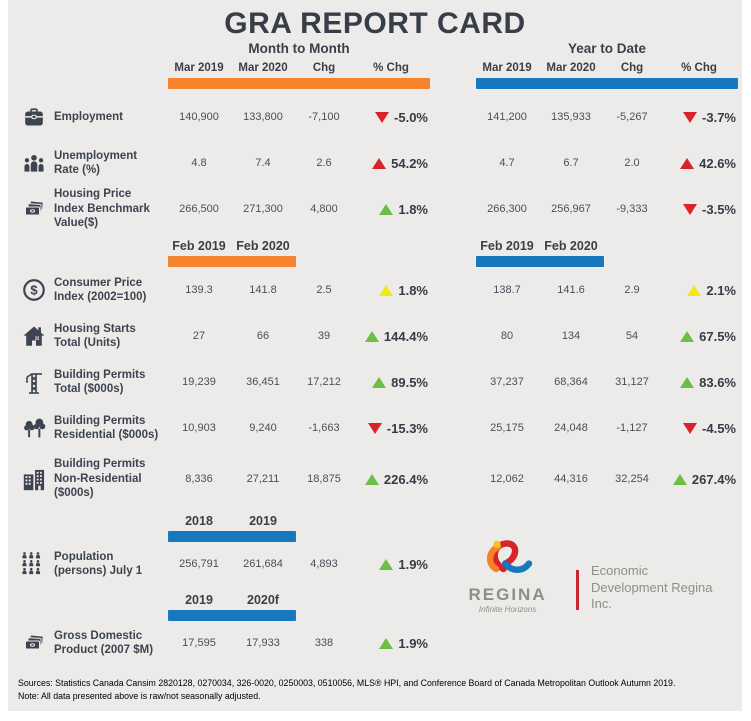  Describe the element at coordinates (571, 163) in the screenshot. I see `value-cell: 6.7` at that location.